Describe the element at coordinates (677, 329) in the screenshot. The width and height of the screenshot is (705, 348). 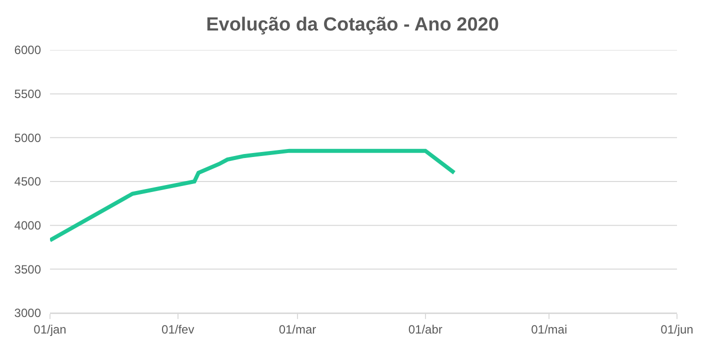
I see `x-tick-label: 01/jun` at that location.